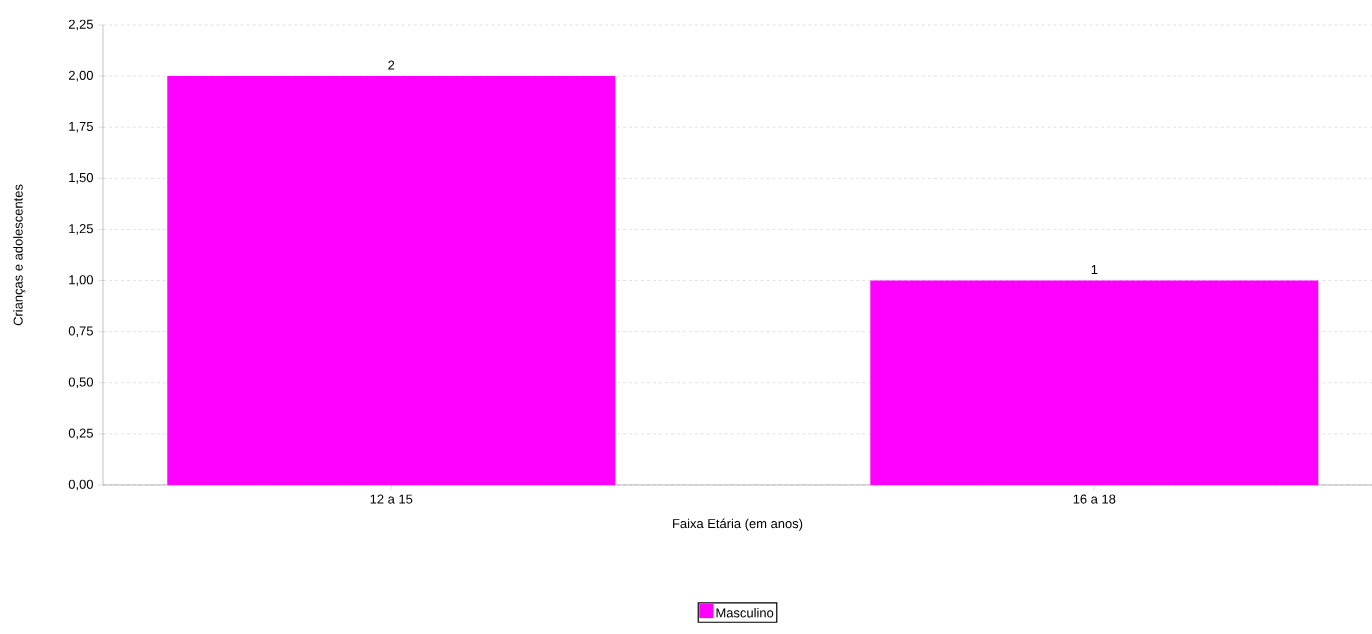 The width and height of the screenshot is (1372, 634). Describe the element at coordinates (81, 229) in the screenshot. I see `y-tick-label: 1,25` at that location.